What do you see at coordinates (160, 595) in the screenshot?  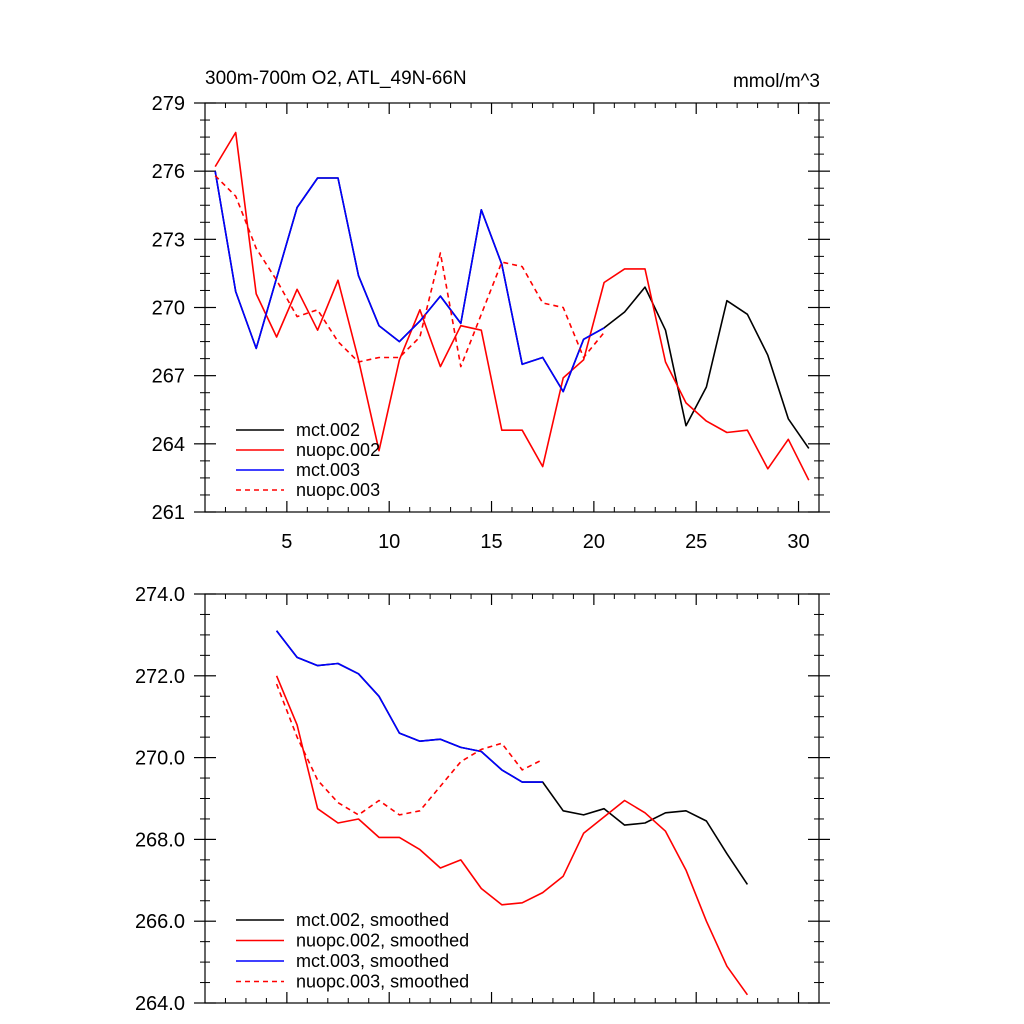 I see `y-tick-label: 274.0` at bounding box center [160, 595].